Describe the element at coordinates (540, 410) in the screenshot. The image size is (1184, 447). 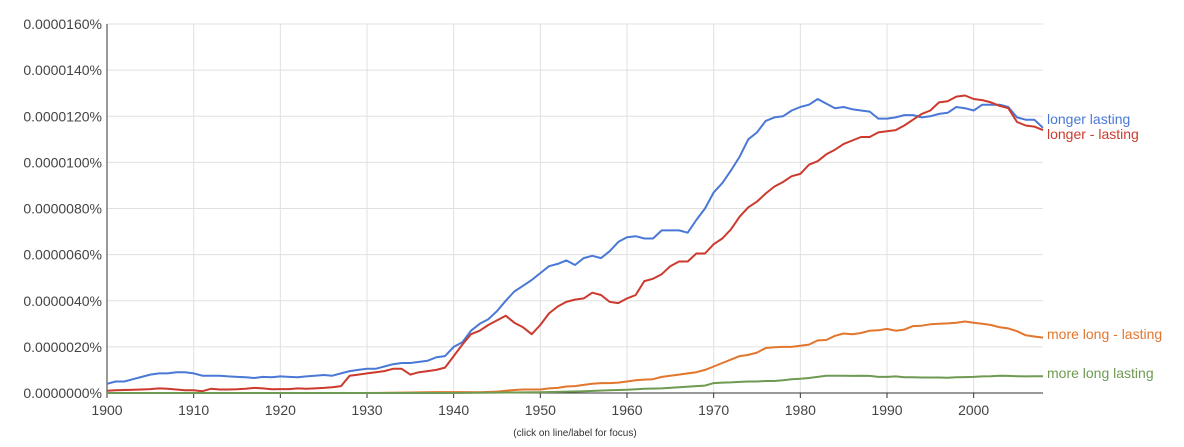
I see `x-tick-label: 1950` at that location.